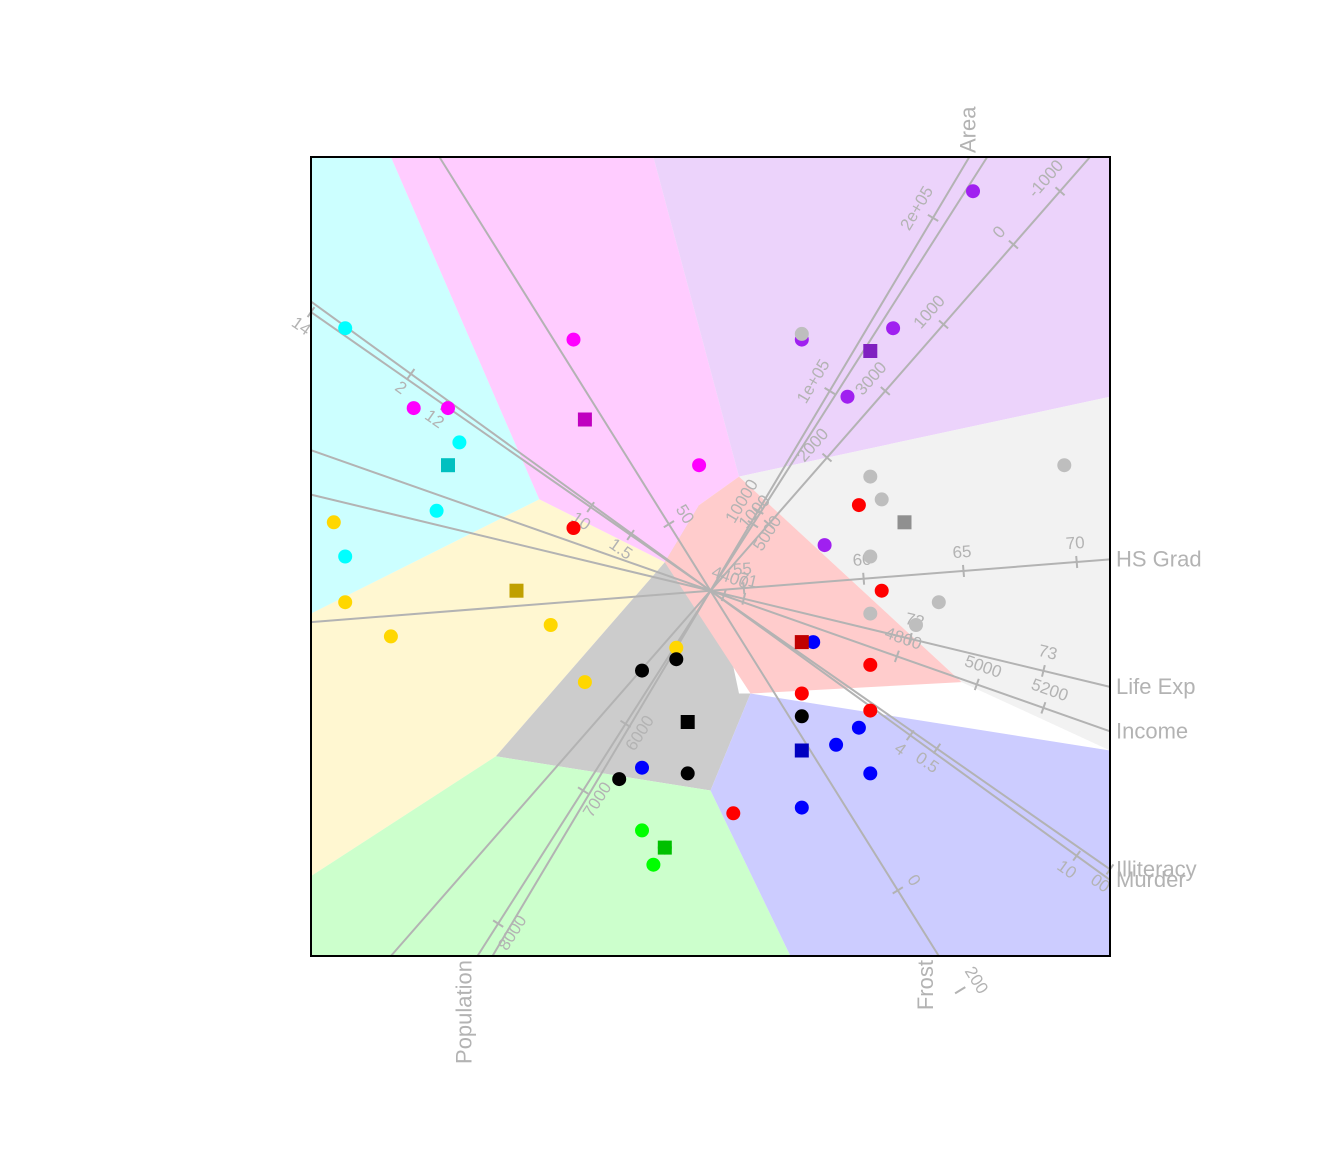 Image resolution: width=1344 pixels, height=1157 pixels. What do you see at coordinates (1152, 730) in the screenshot?
I see `axis-name-income: Income` at bounding box center [1152, 730].